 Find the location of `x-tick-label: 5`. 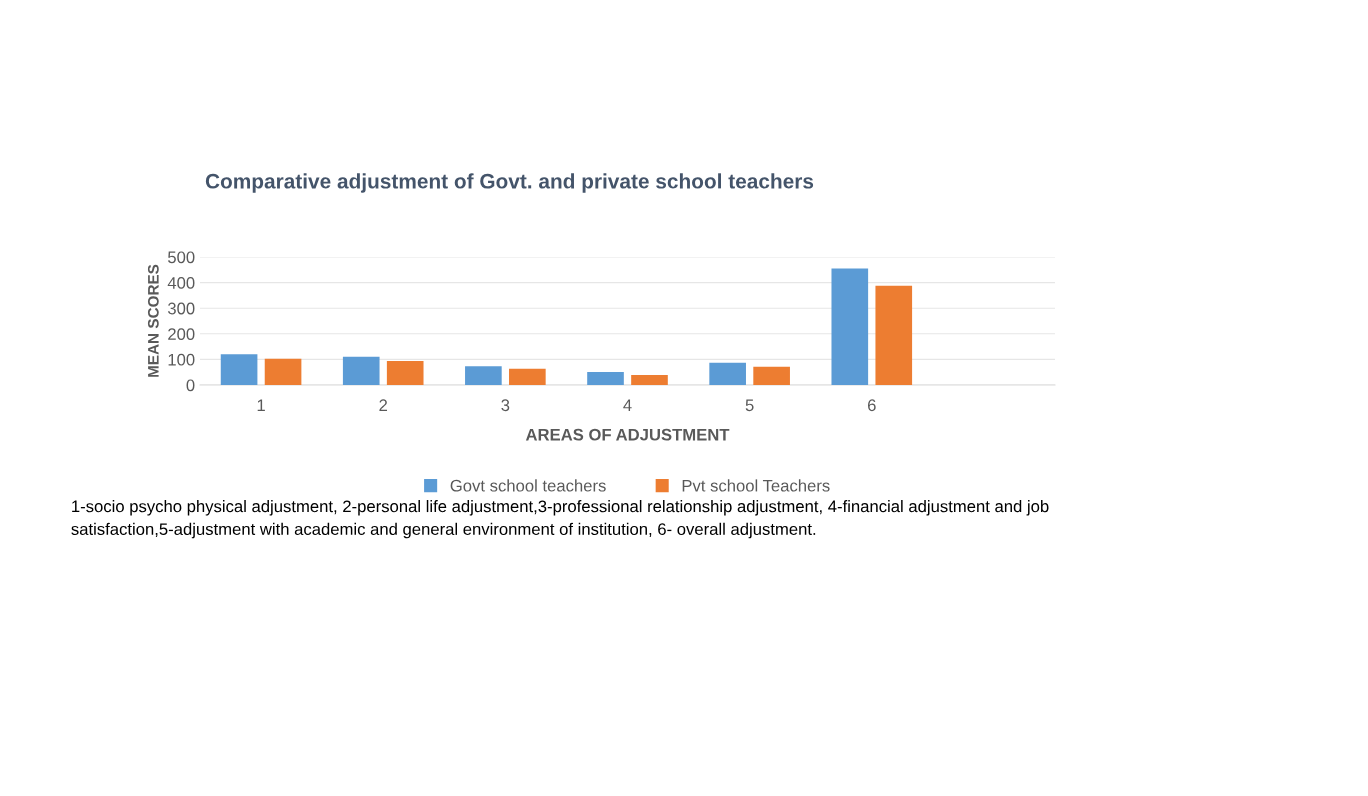

x-tick-label: 5 is located at coordinates (749, 405).